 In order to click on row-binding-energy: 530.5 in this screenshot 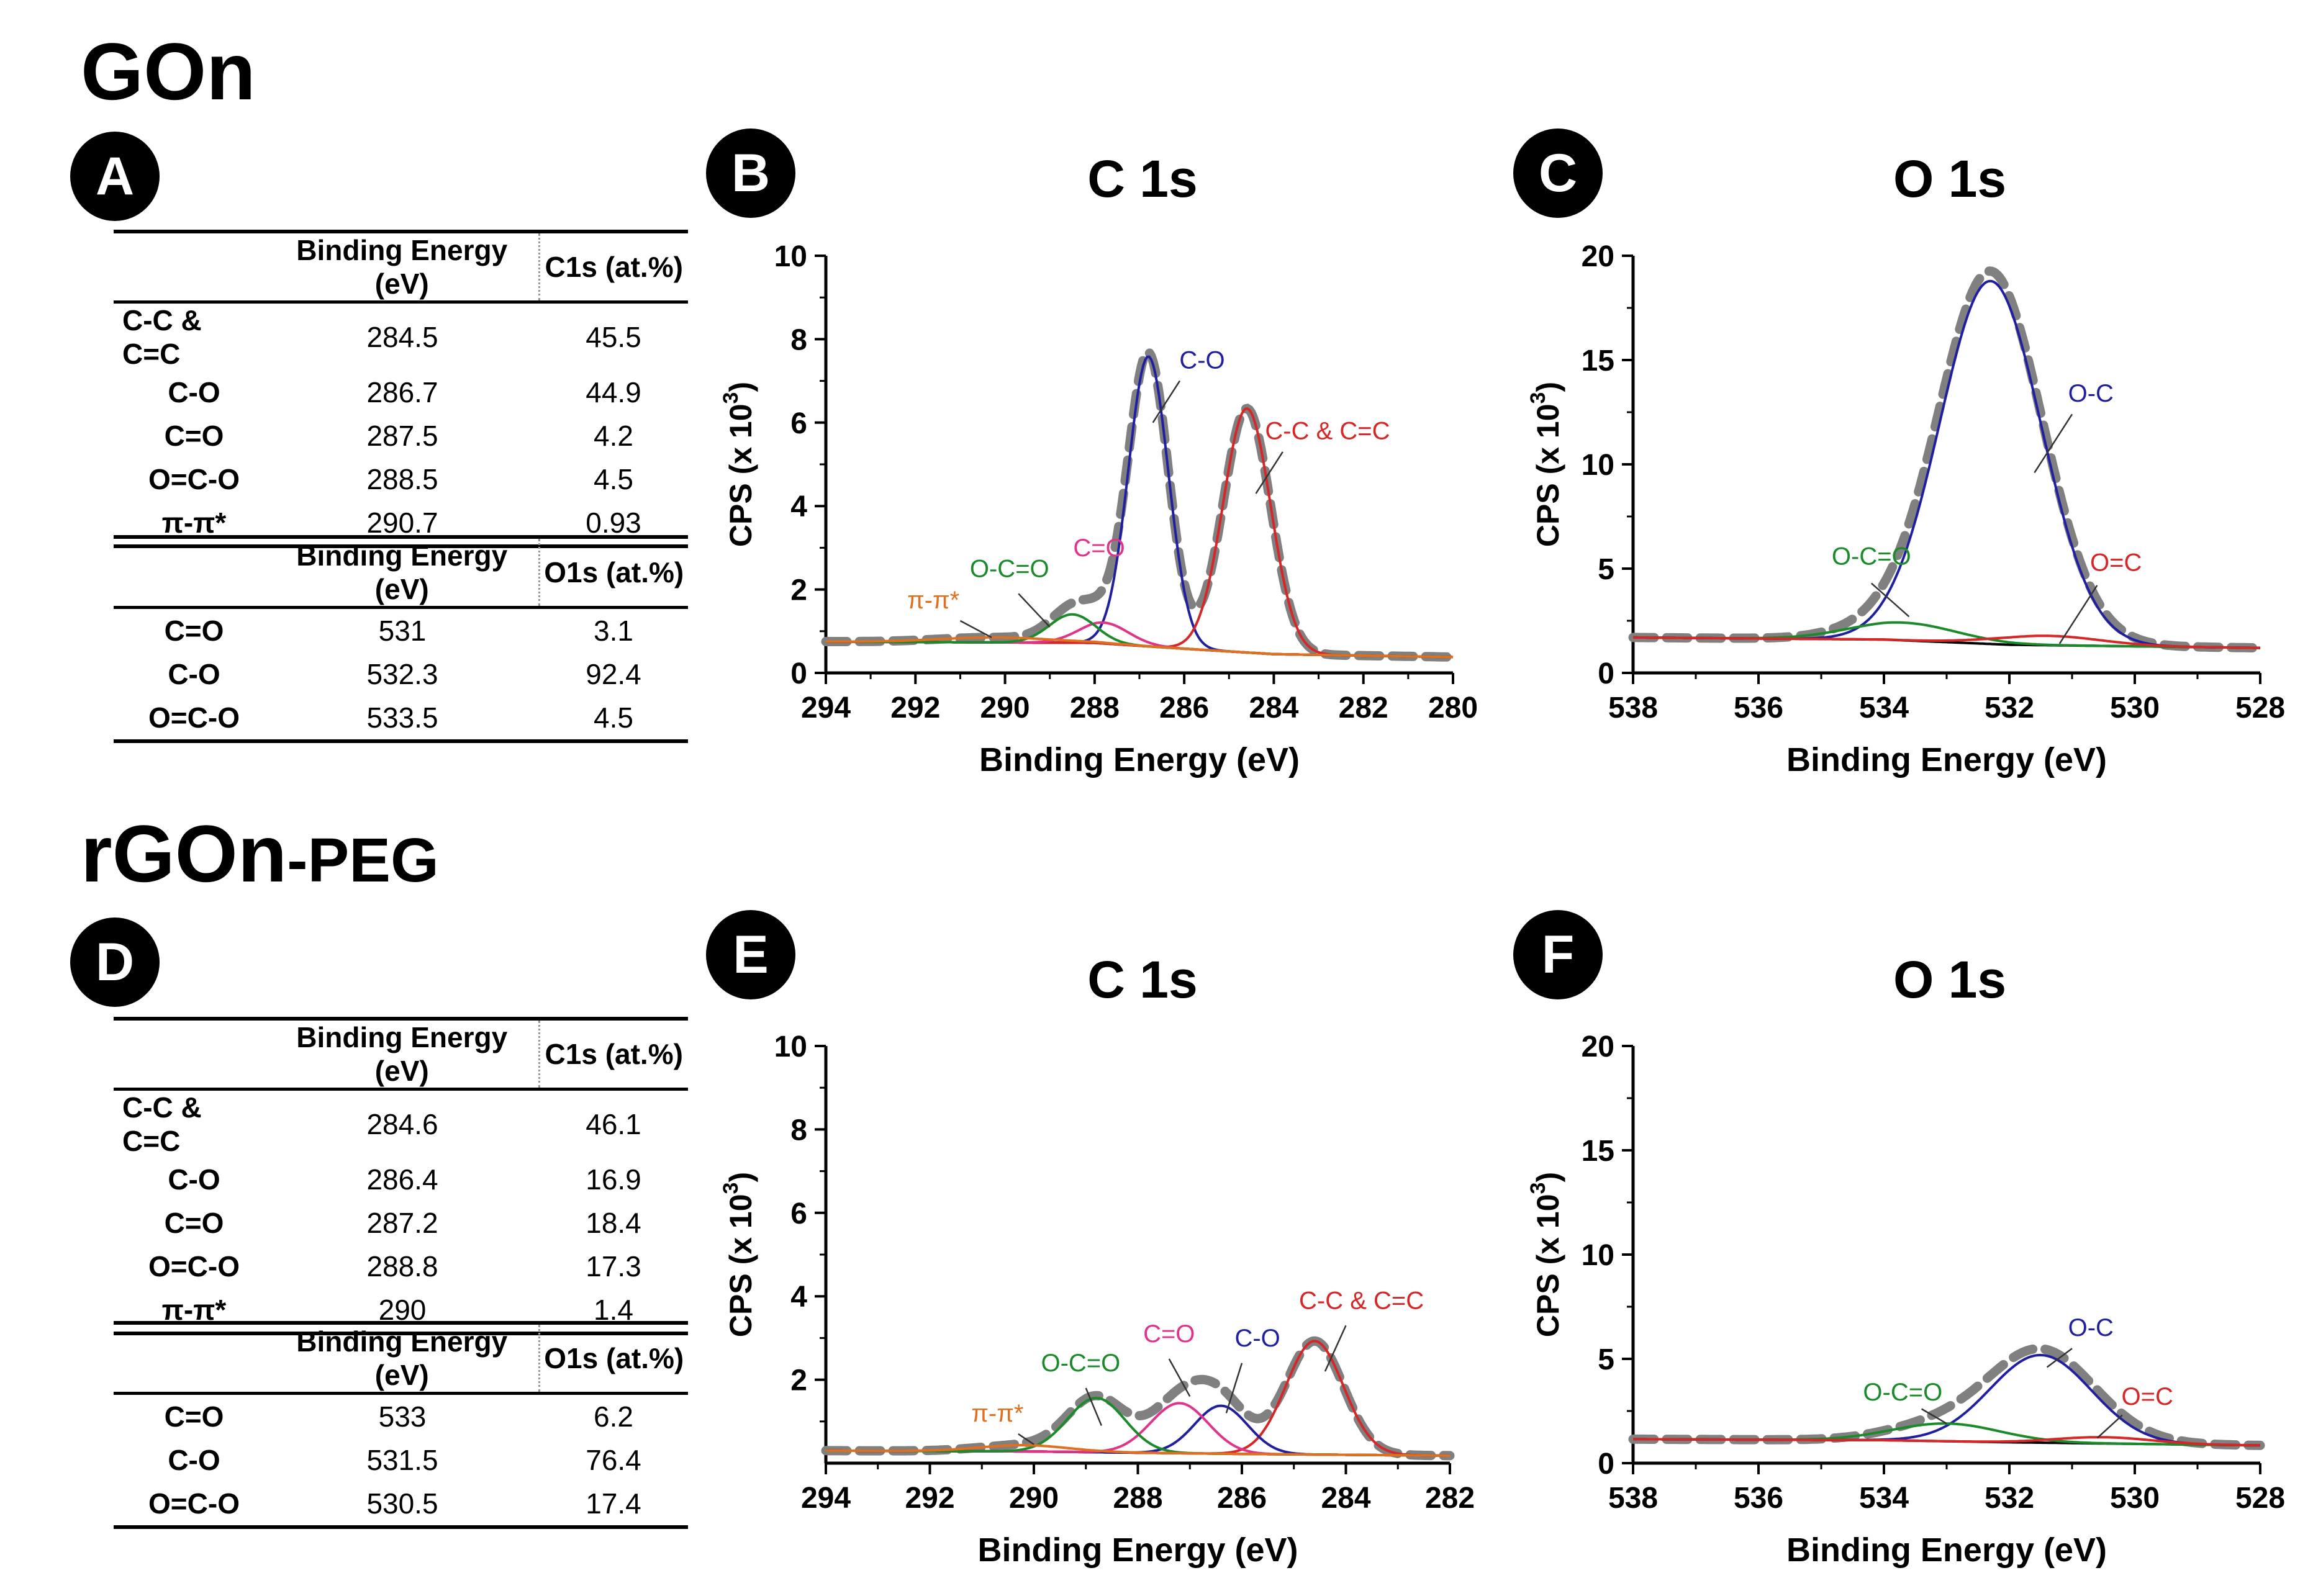, I will do `click(402, 1505)`.